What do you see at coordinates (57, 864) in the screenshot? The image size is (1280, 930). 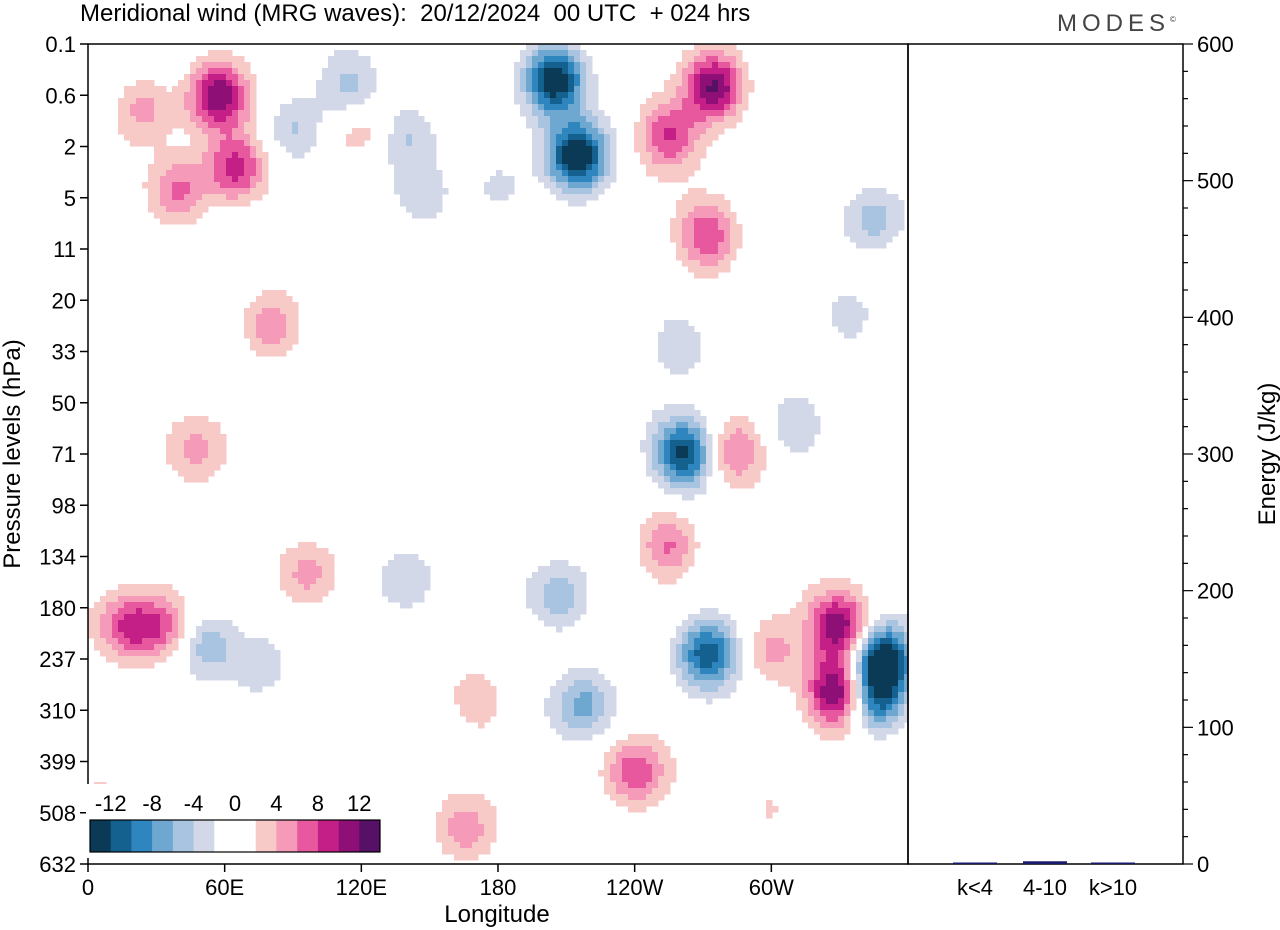 I see `y-tick-label: 632` at bounding box center [57, 864].